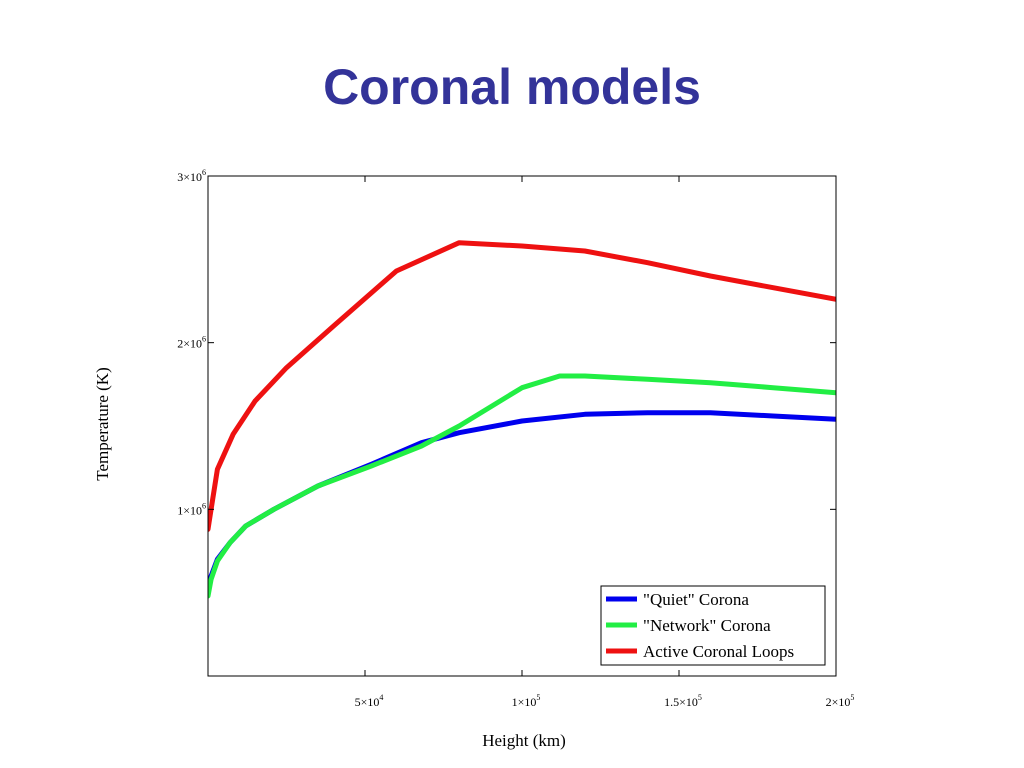 This screenshot has height=768, width=1024. I want to click on legend-label-0: "Quiet" Corona, so click(696, 599).